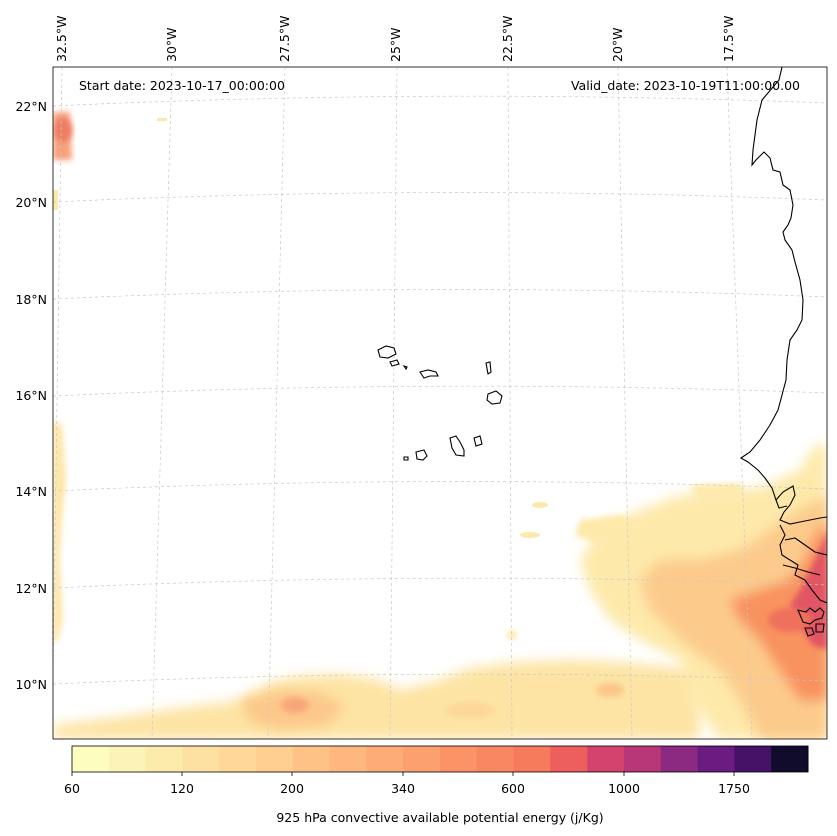 The image size is (837, 836). I want to click on boa-vista, so click(494, 397).